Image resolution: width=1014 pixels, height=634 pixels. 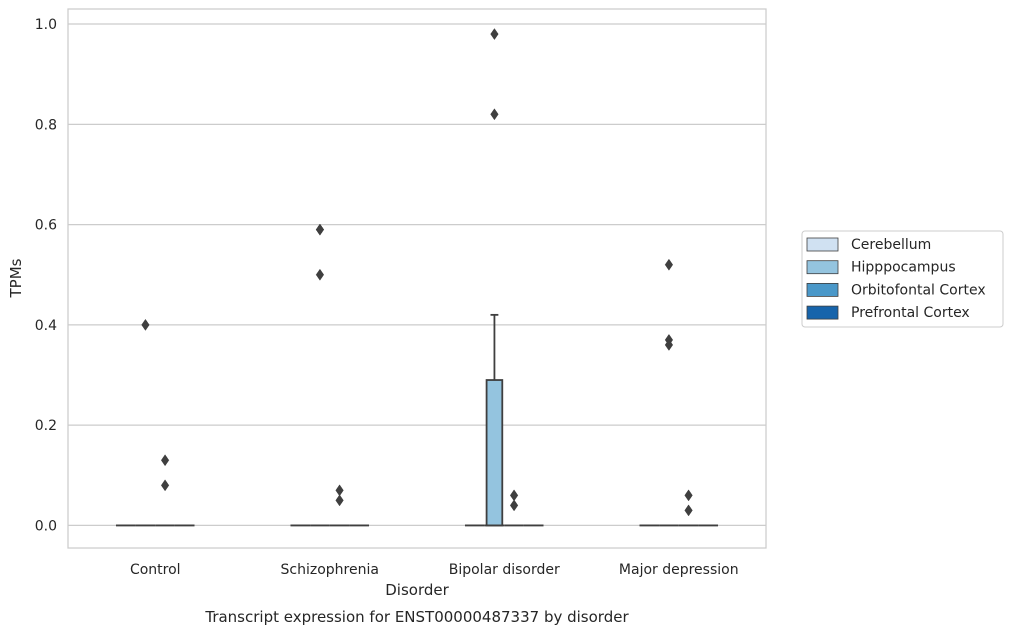 What do you see at coordinates (46, 426) in the screenshot?
I see `y-tick-label: 0.2` at bounding box center [46, 426].